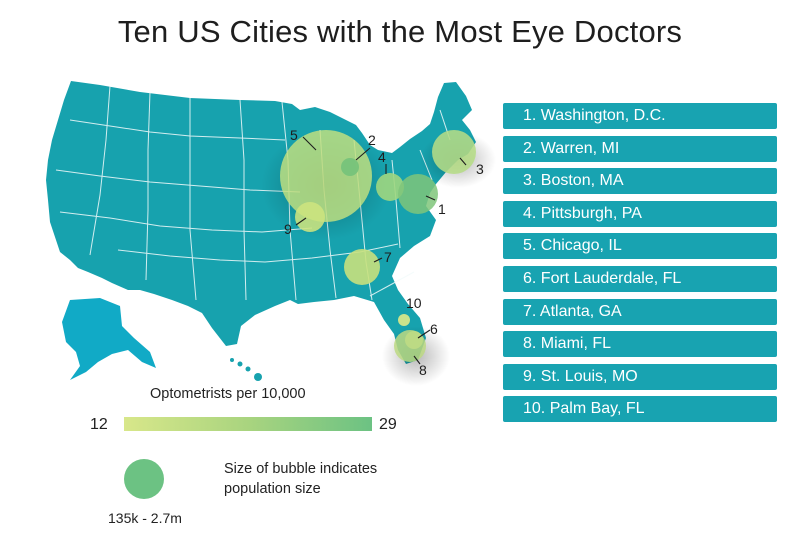 This screenshot has height=543, width=800. I want to click on size-legend-range: 135k - 2.7m, so click(145, 518).